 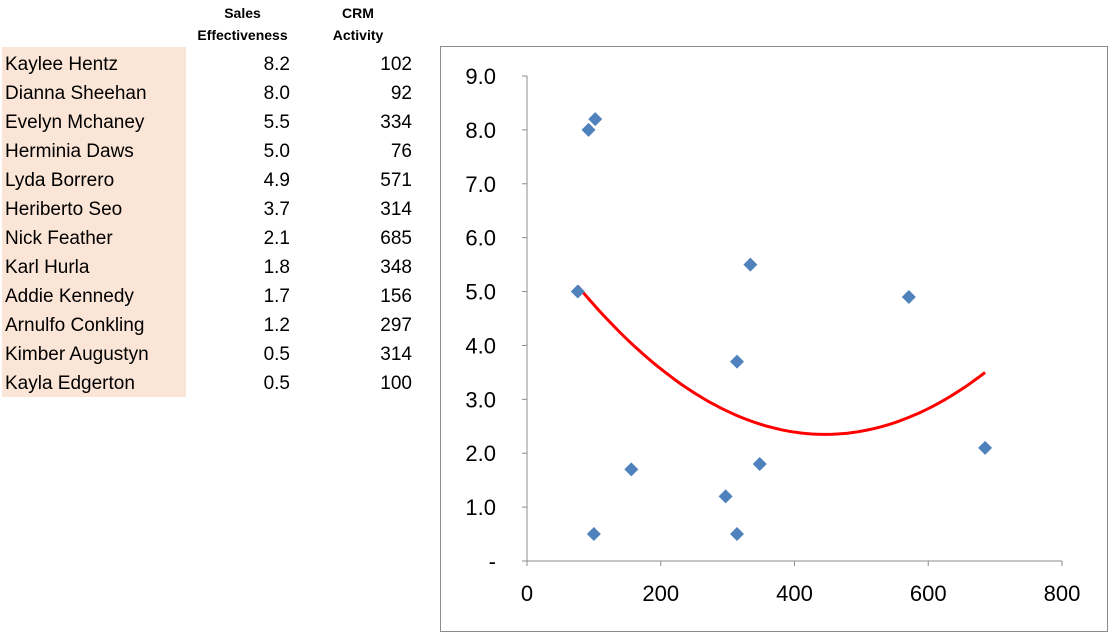 I want to click on sales-effectiveness-value: 3.7, so click(x=276, y=209).